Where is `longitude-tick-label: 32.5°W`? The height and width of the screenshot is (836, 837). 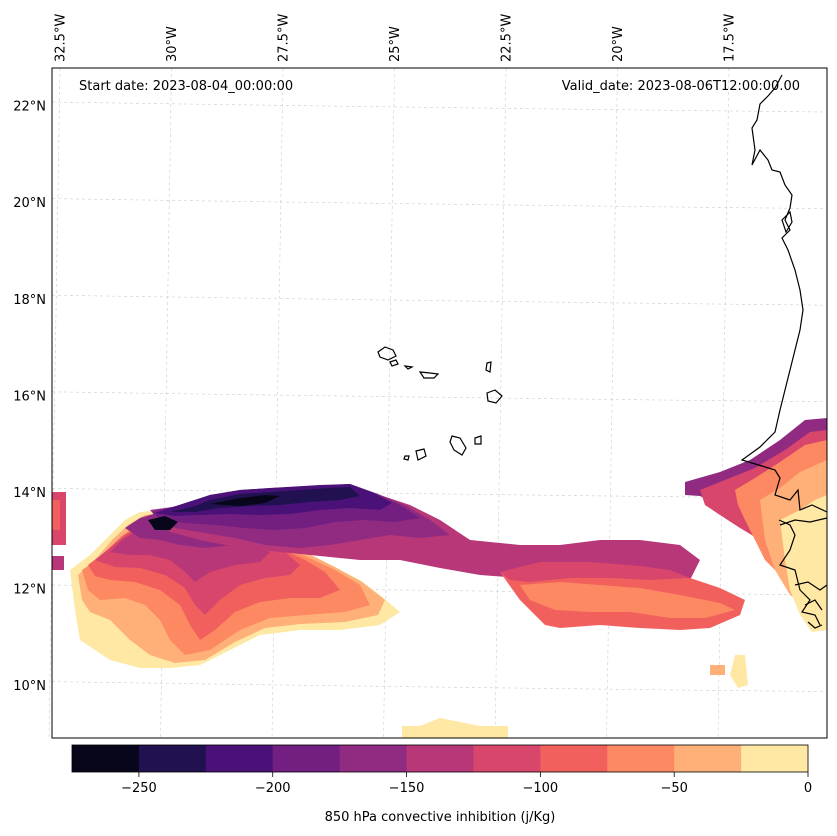
longitude-tick-label: 32.5°W is located at coordinates (61, 38).